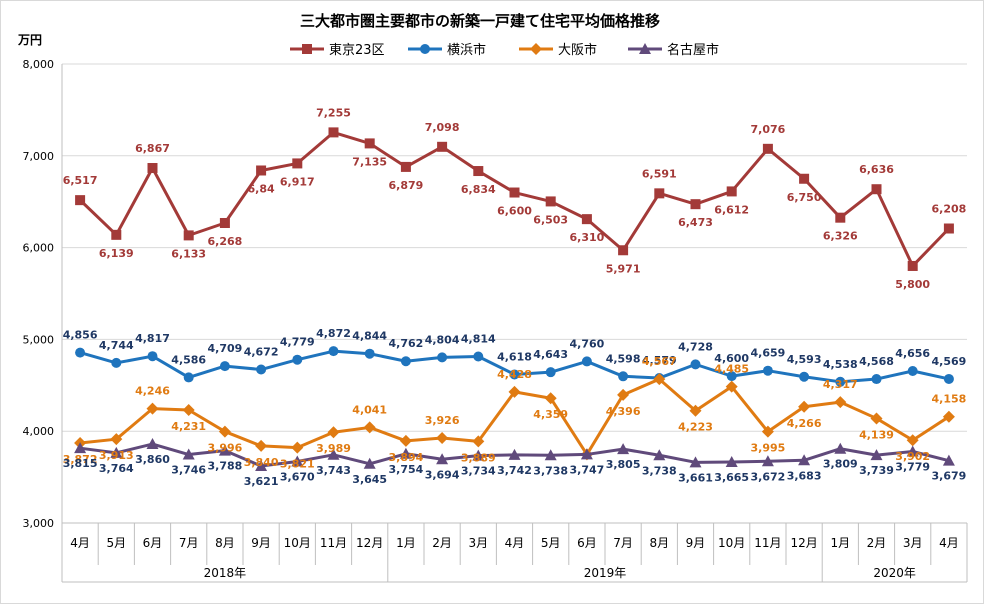  What do you see at coordinates (876, 434) in the screenshot?
I see `data-label: 4,139` at bounding box center [876, 434].